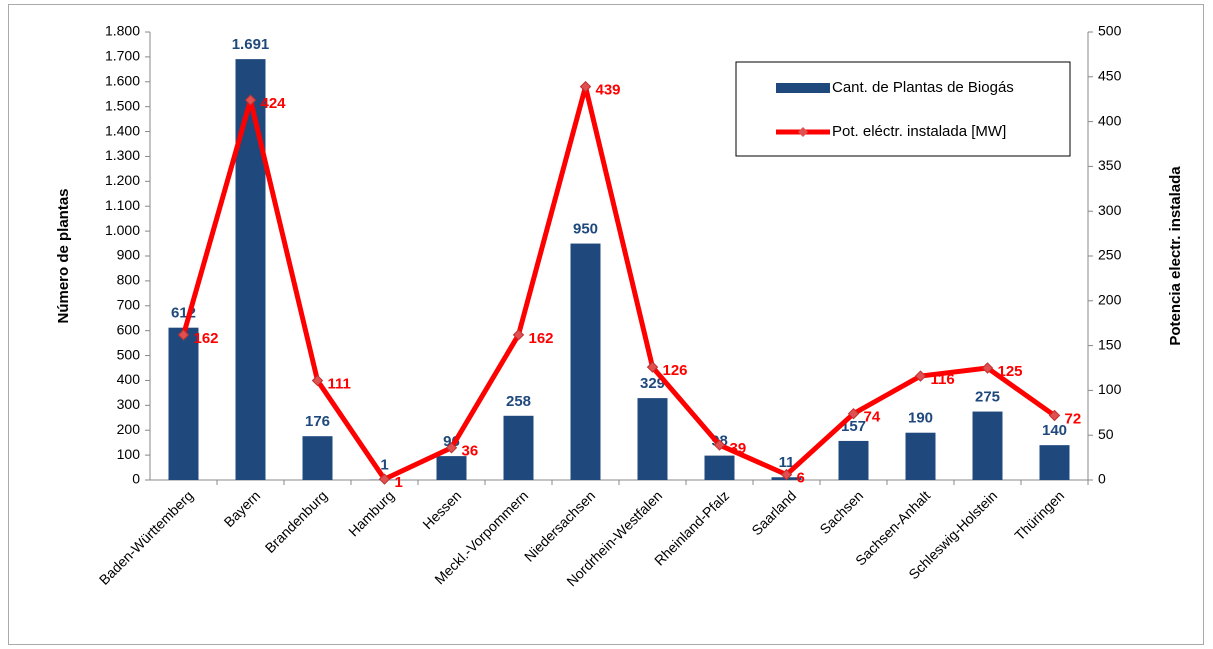 Image resolution: width=1213 pixels, height=649 pixels. What do you see at coordinates (129, 429) in the screenshot?
I see `y-tick-label: 200` at bounding box center [129, 429].